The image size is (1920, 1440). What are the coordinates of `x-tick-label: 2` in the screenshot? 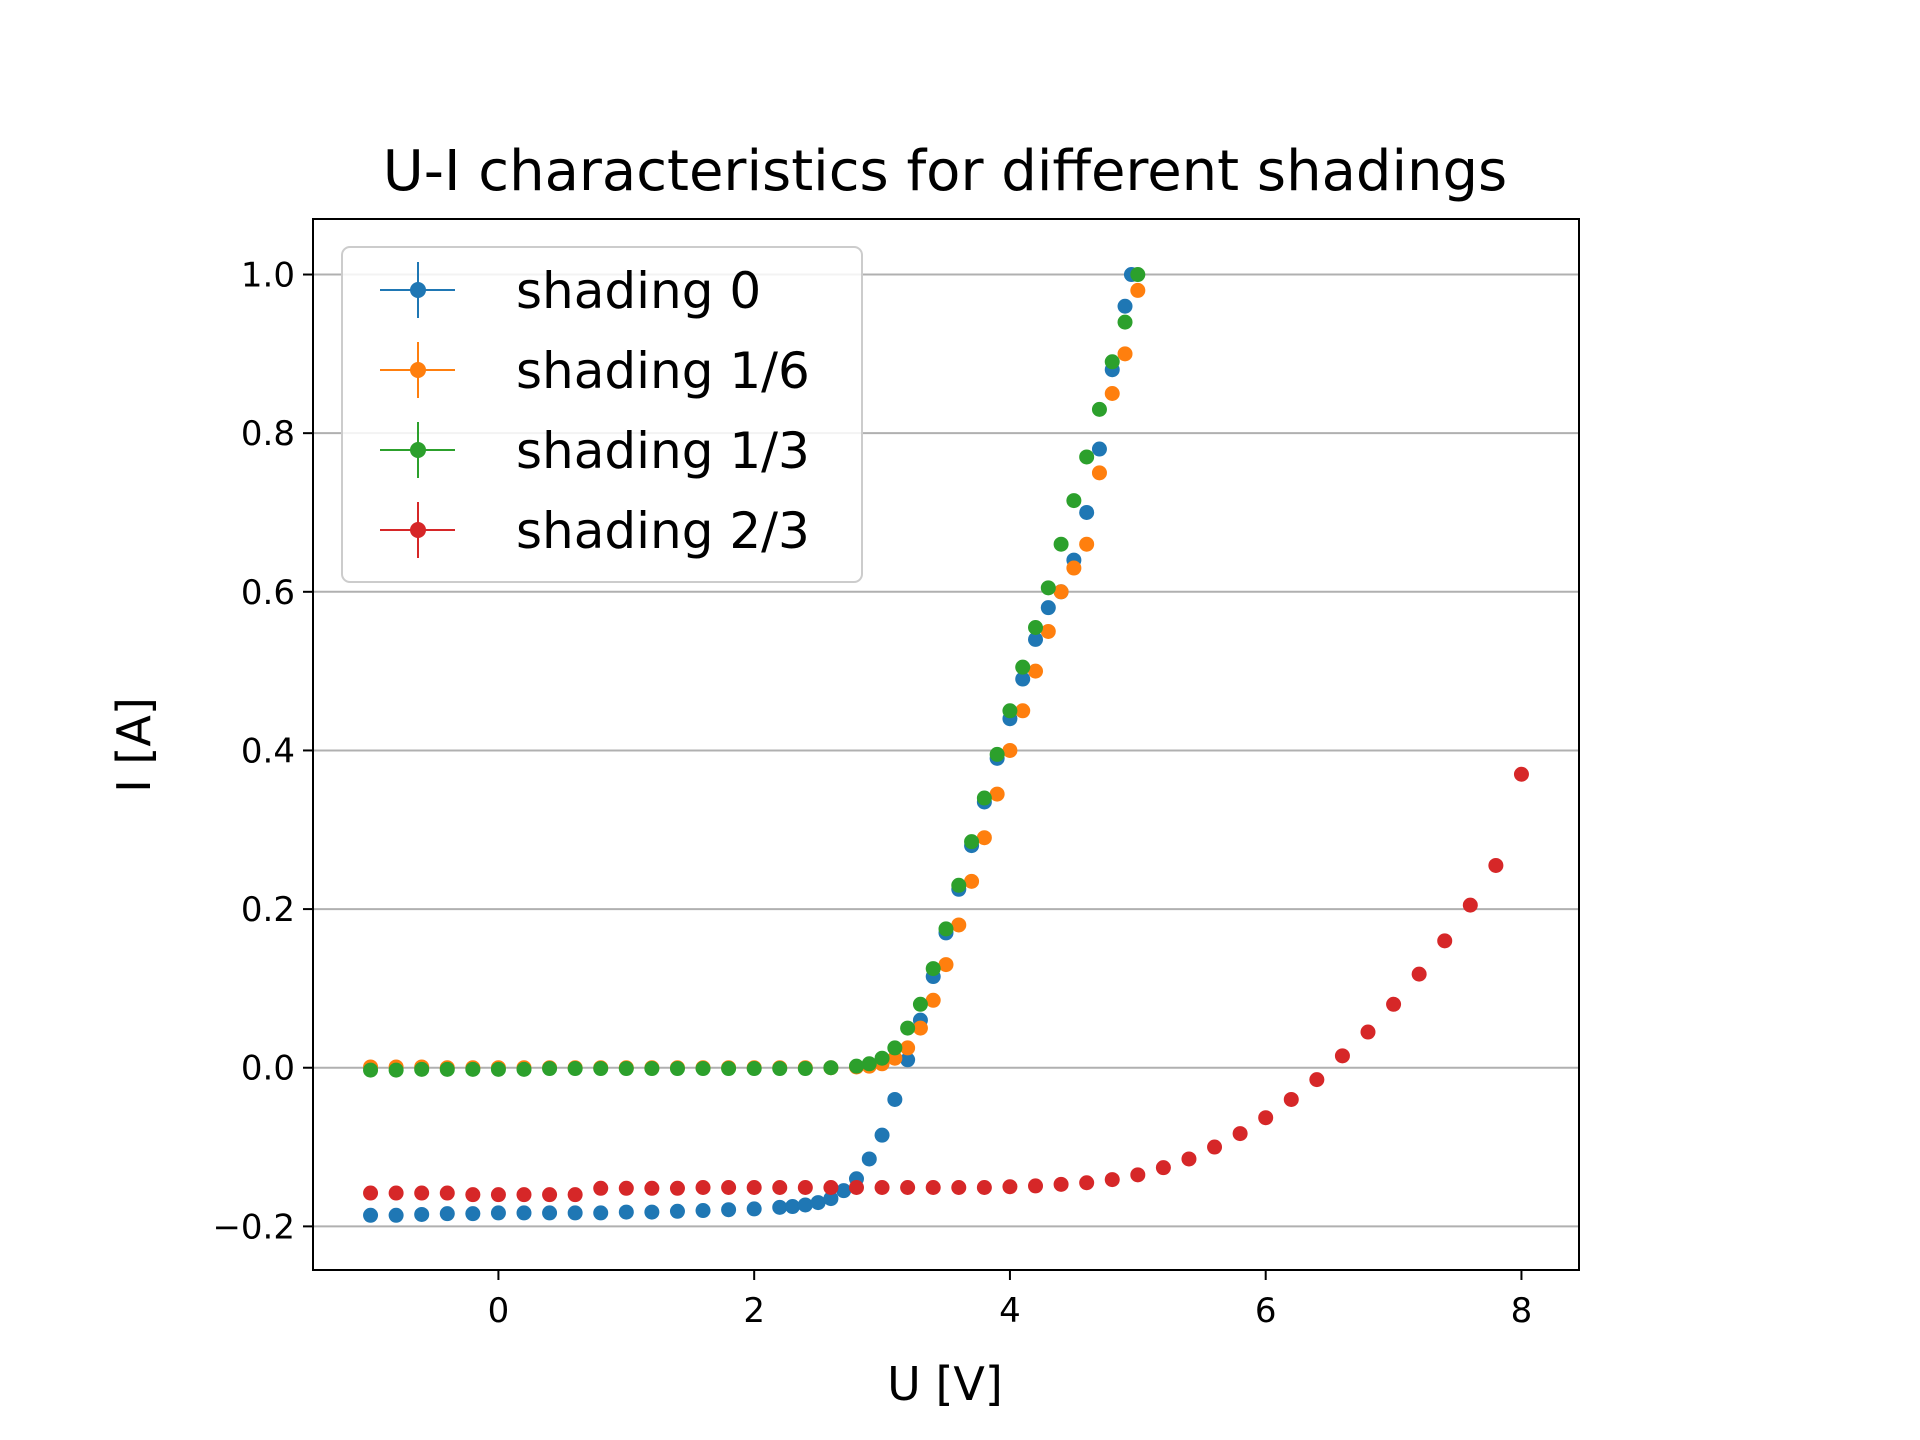 It's located at (754, 1311).